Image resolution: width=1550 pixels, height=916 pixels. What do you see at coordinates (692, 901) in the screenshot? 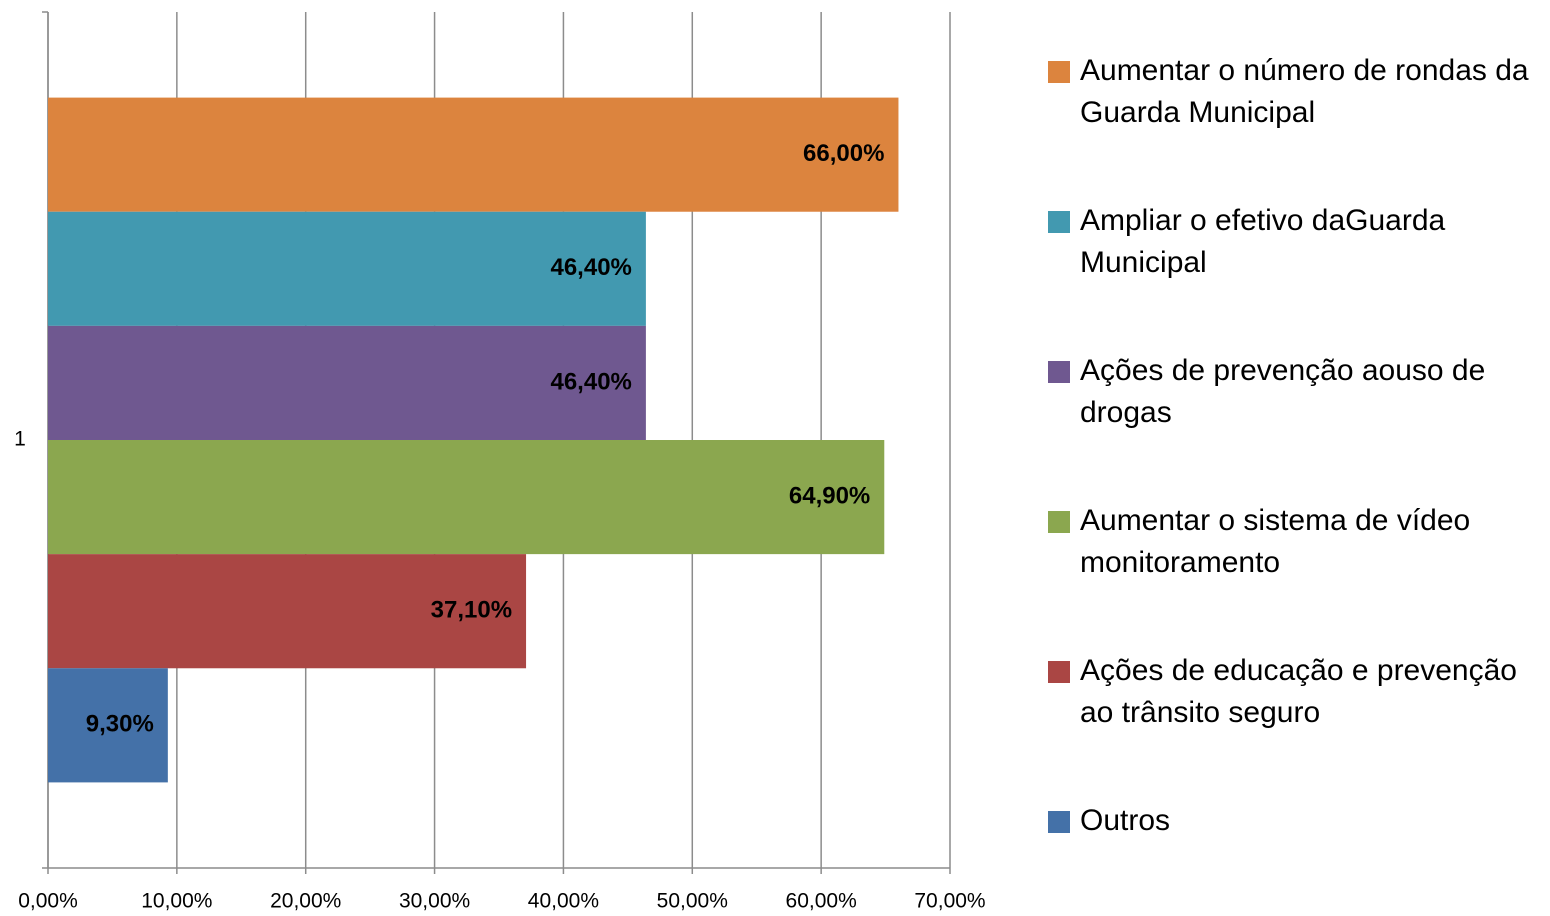
I see `x-tick-label: 50,00%` at bounding box center [692, 901].